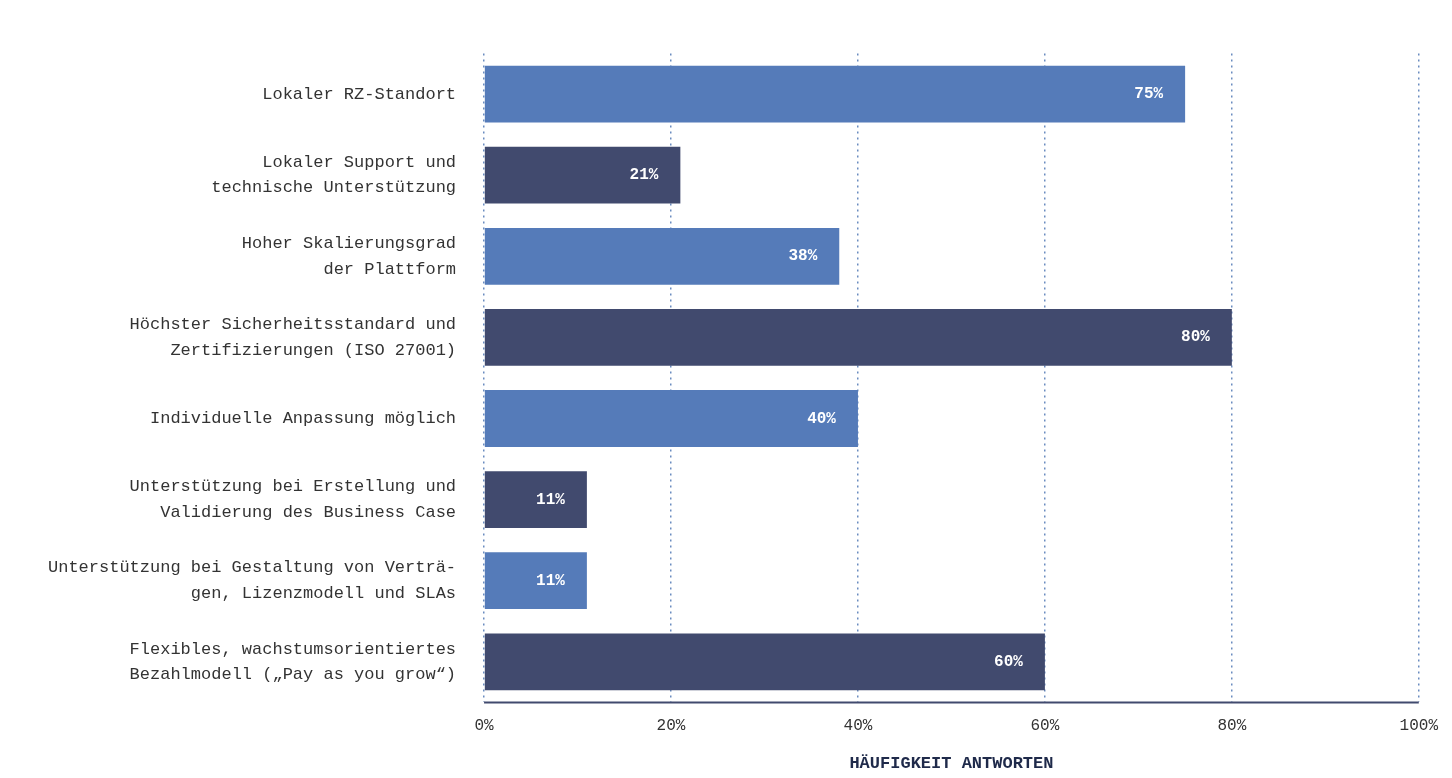  Describe the element at coordinates (858, 726) in the screenshot. I see `x-tick-label: 40%` at that location.